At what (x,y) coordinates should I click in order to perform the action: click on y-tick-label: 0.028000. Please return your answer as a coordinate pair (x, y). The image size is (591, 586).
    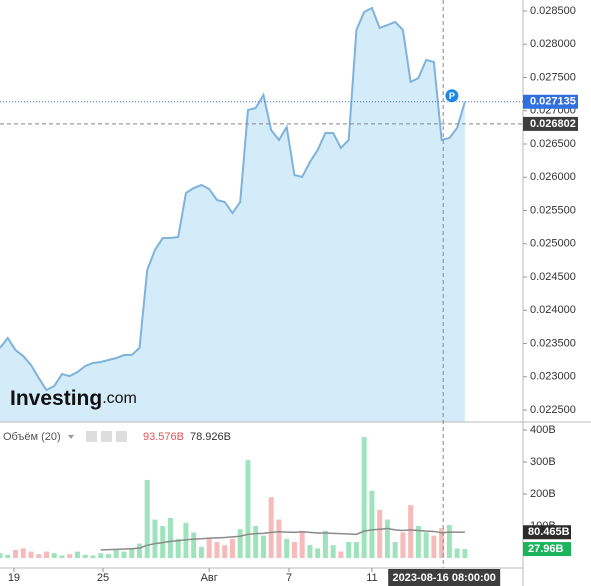
    Looking at the image, I should click on (553, 44).